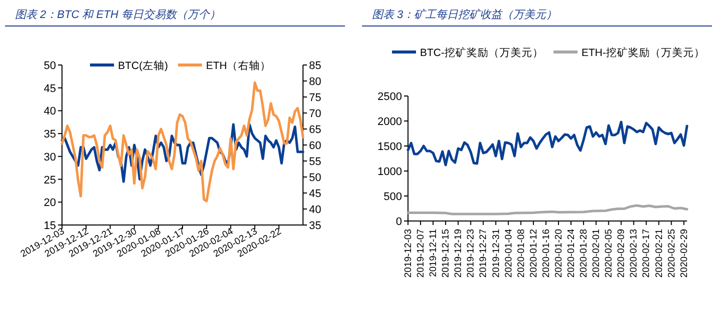 This screenshot has height=322, width=719. Describe the element at coordinates (622, 253) in the screenshot. I see `x-tick-label: 2020-02-09` at that location.